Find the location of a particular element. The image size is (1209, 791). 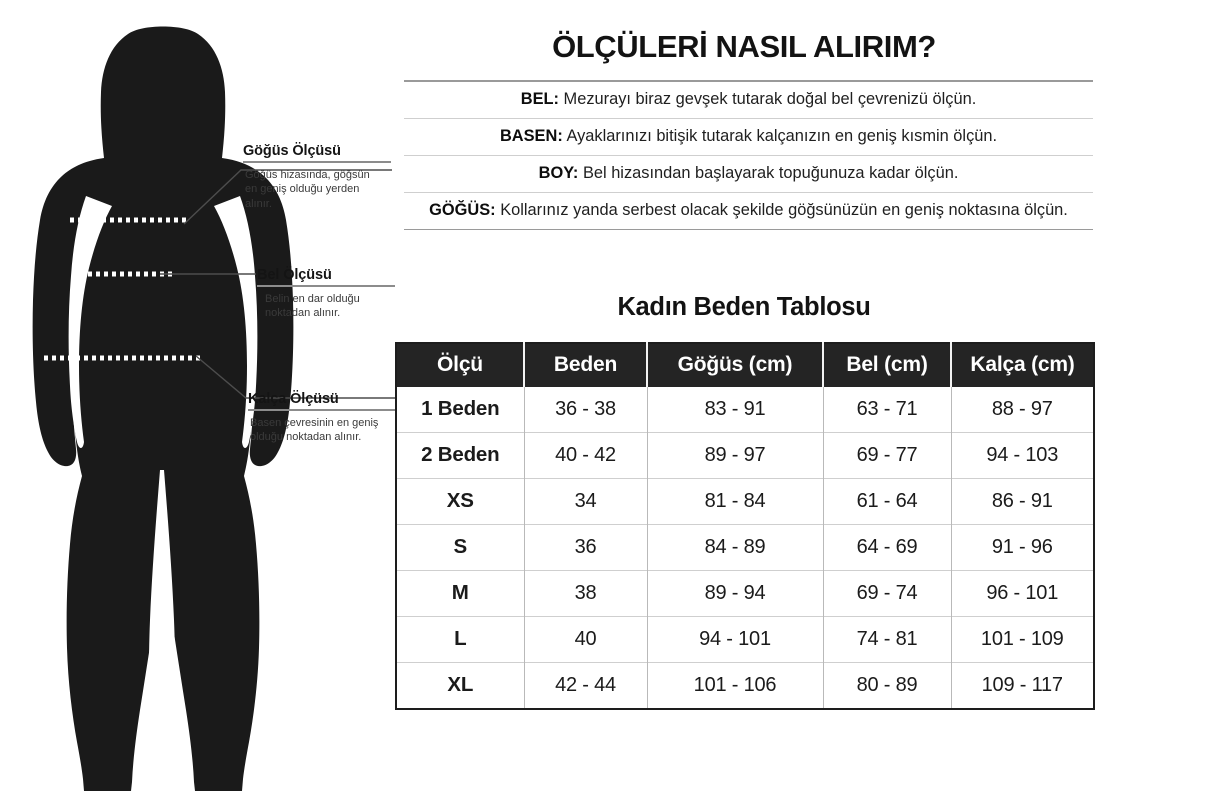

arm-torso-gaps is located at coordinates (163, 493).